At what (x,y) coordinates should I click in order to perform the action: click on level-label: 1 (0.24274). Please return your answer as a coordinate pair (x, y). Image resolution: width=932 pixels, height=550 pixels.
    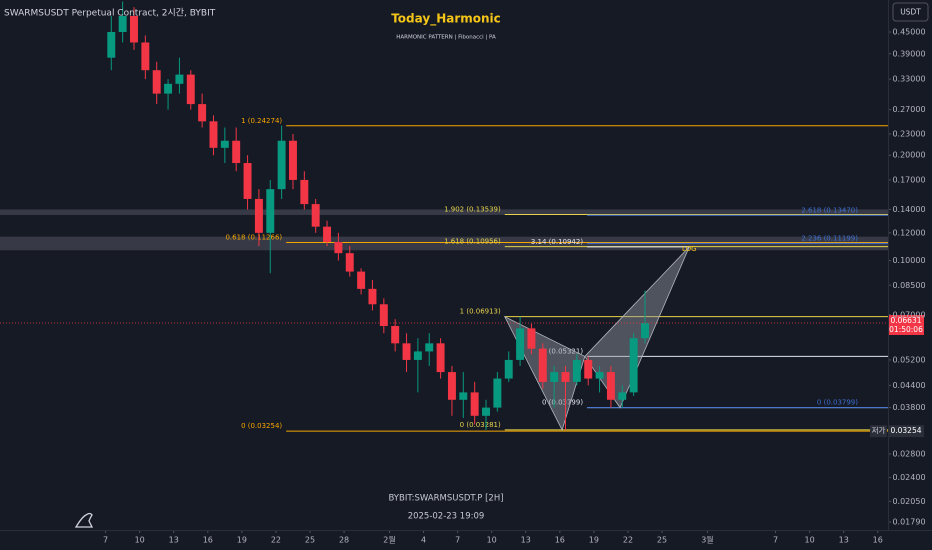
    Looking at the image, I should click on (261, 121).